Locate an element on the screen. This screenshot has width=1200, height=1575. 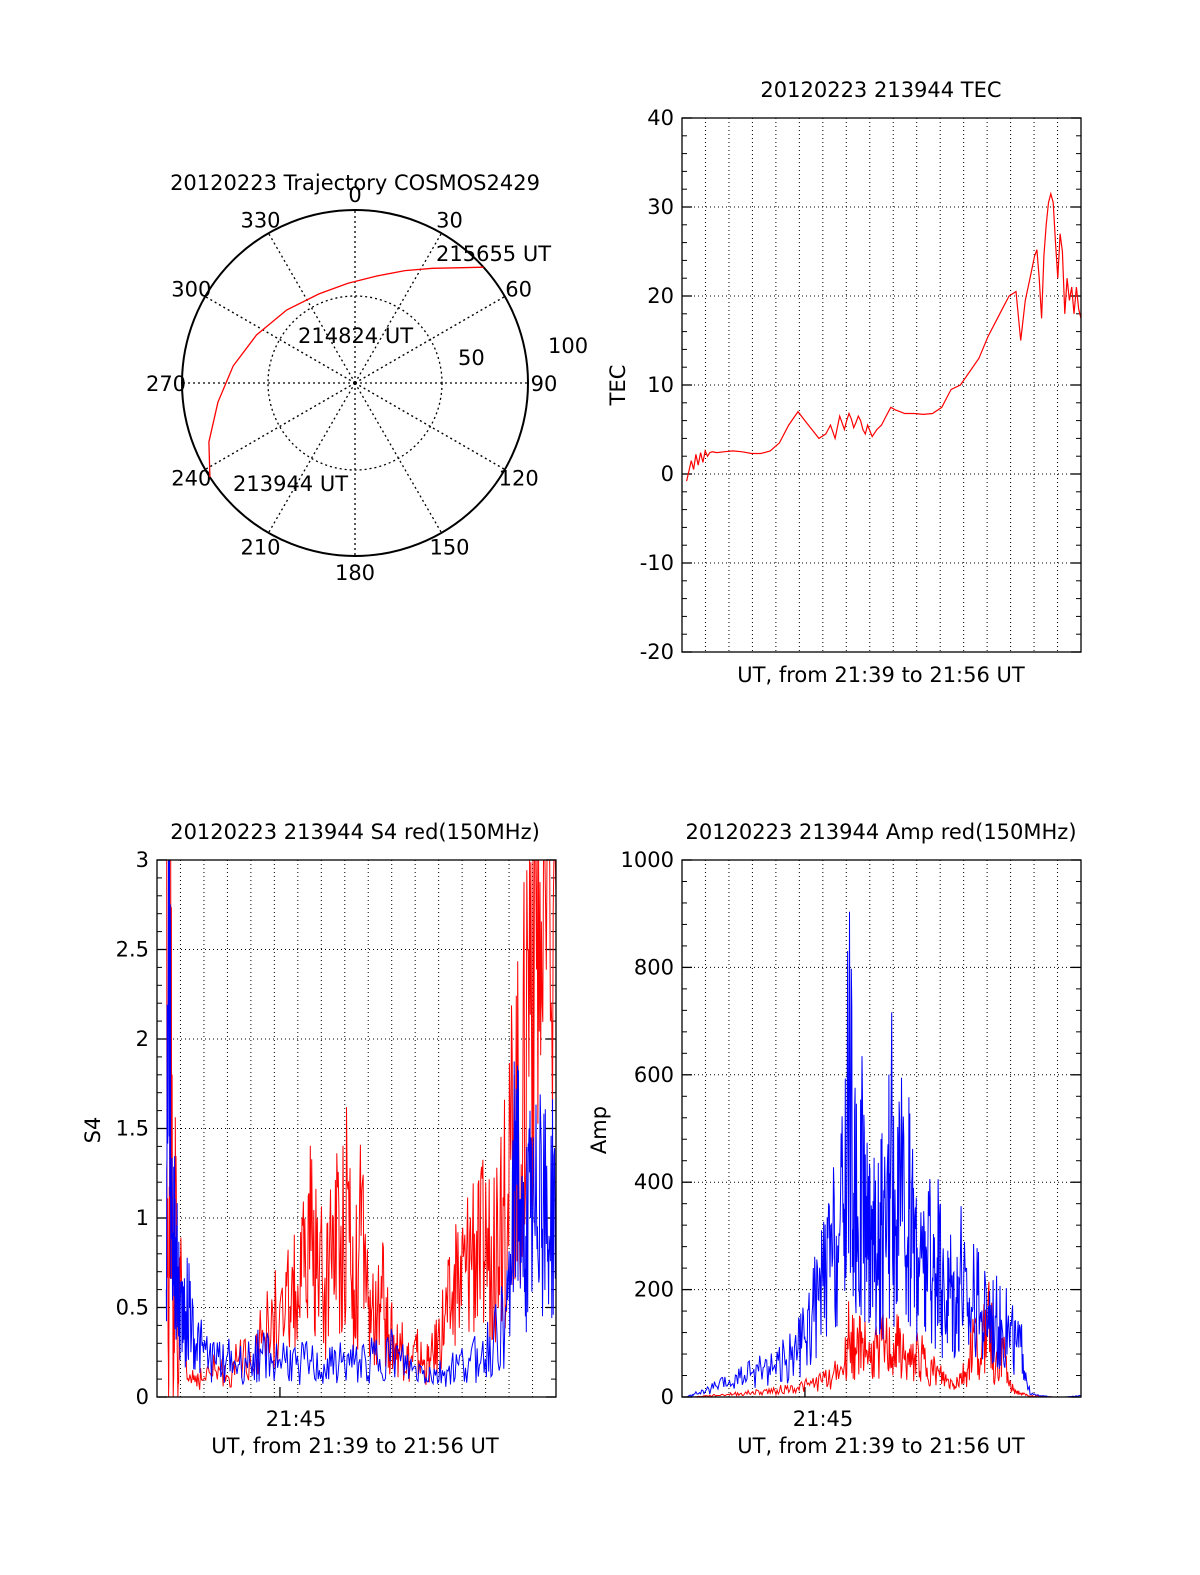
tec-ytick-label: -10 is located at coordinates (657, 563).